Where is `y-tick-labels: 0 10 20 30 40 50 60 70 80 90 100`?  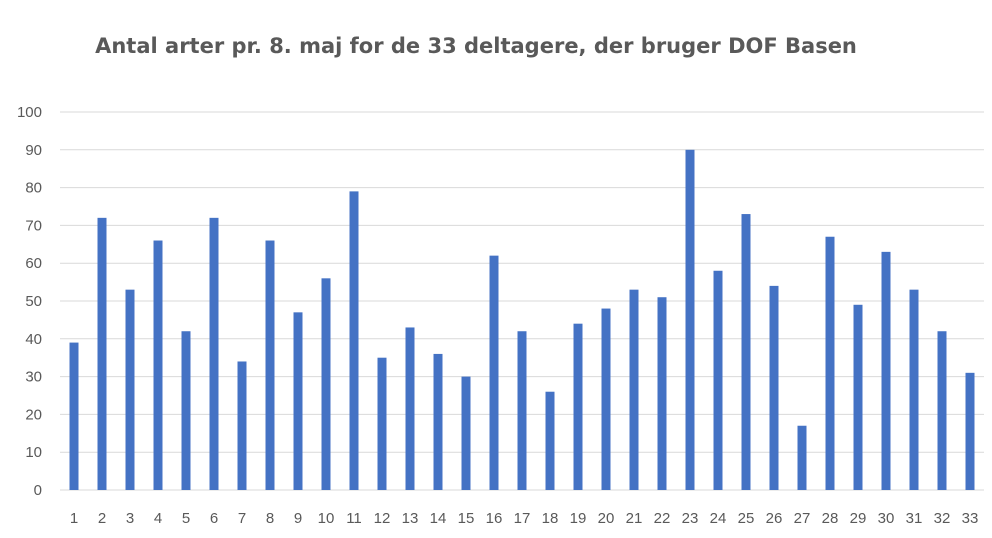
y-tick-labels: 0 10 20 30 40 50 60 70 80 90 100 is located at coordinates (29, 301).